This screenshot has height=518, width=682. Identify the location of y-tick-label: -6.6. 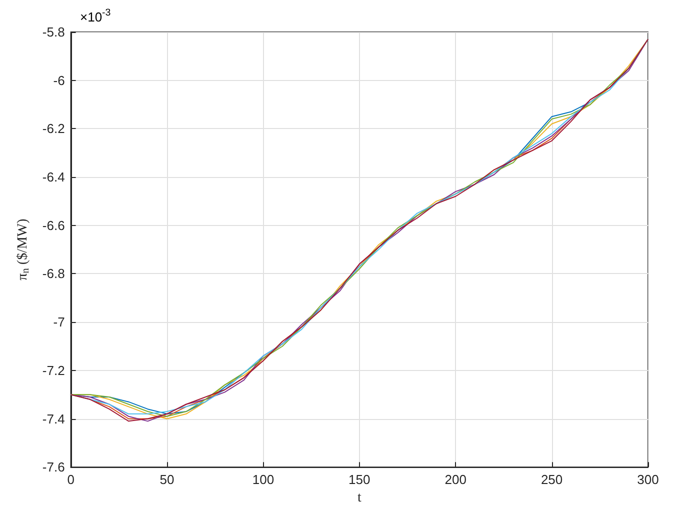
(53, 225).